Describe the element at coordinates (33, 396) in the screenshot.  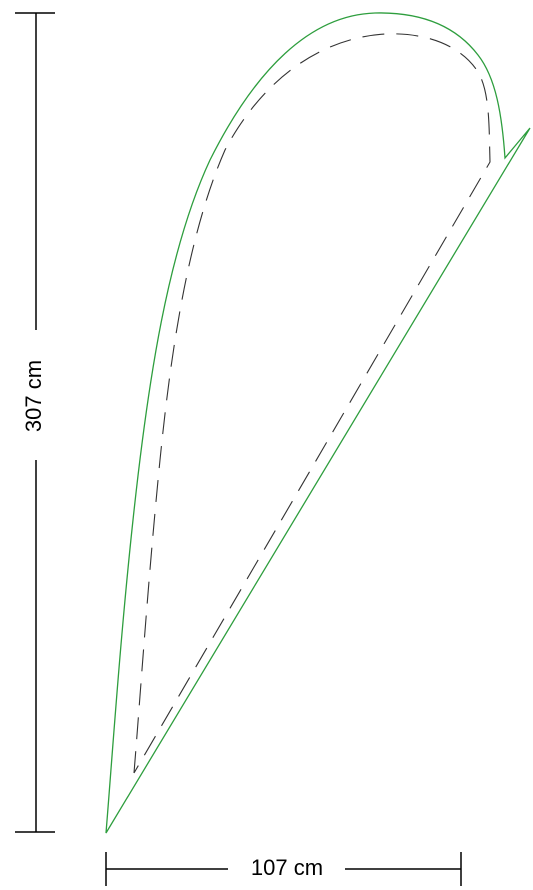
I see `height-label: 307 cm` at that location.